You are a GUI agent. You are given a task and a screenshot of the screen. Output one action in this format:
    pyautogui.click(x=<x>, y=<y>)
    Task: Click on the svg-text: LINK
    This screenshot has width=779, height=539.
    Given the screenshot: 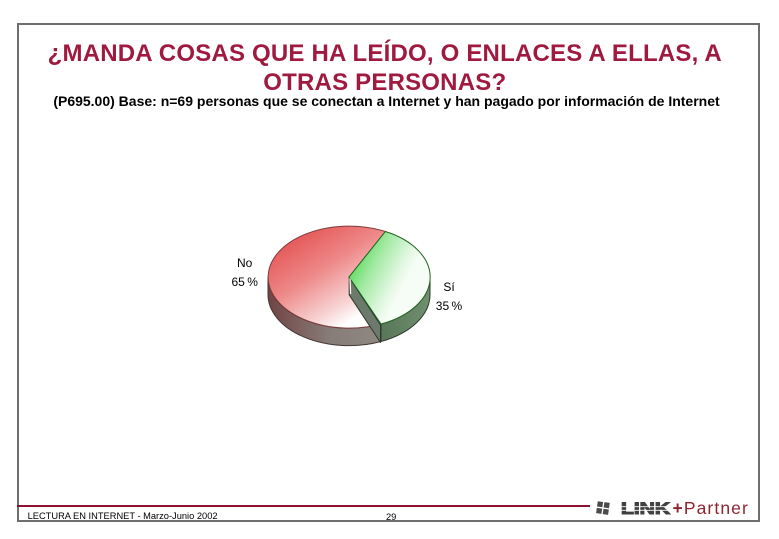 What is the action you would take?
    pyautogui.click(x=645, y=509)
    